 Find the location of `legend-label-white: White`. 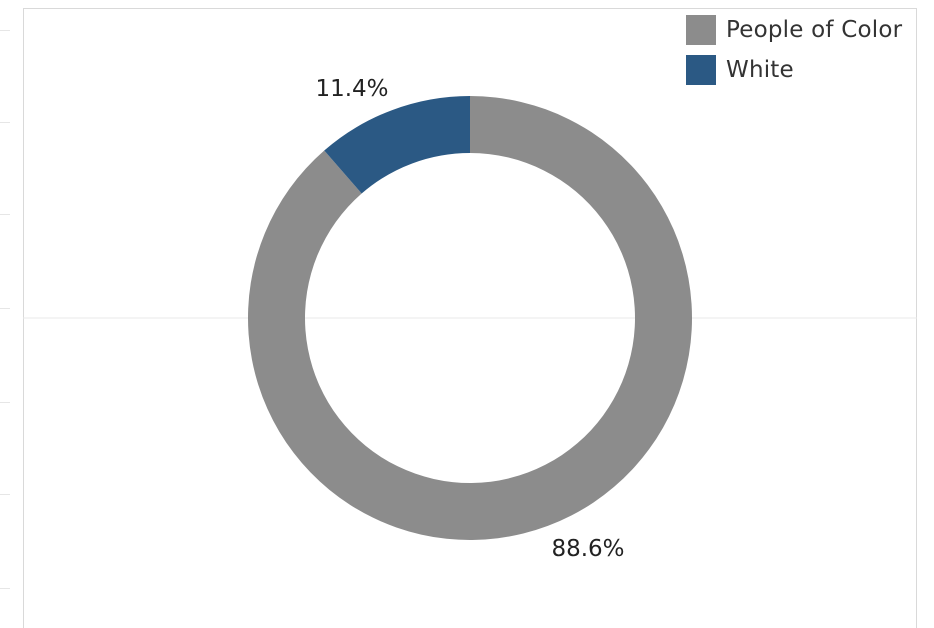

legend-label-white: White is located at coordinates (760, 70).